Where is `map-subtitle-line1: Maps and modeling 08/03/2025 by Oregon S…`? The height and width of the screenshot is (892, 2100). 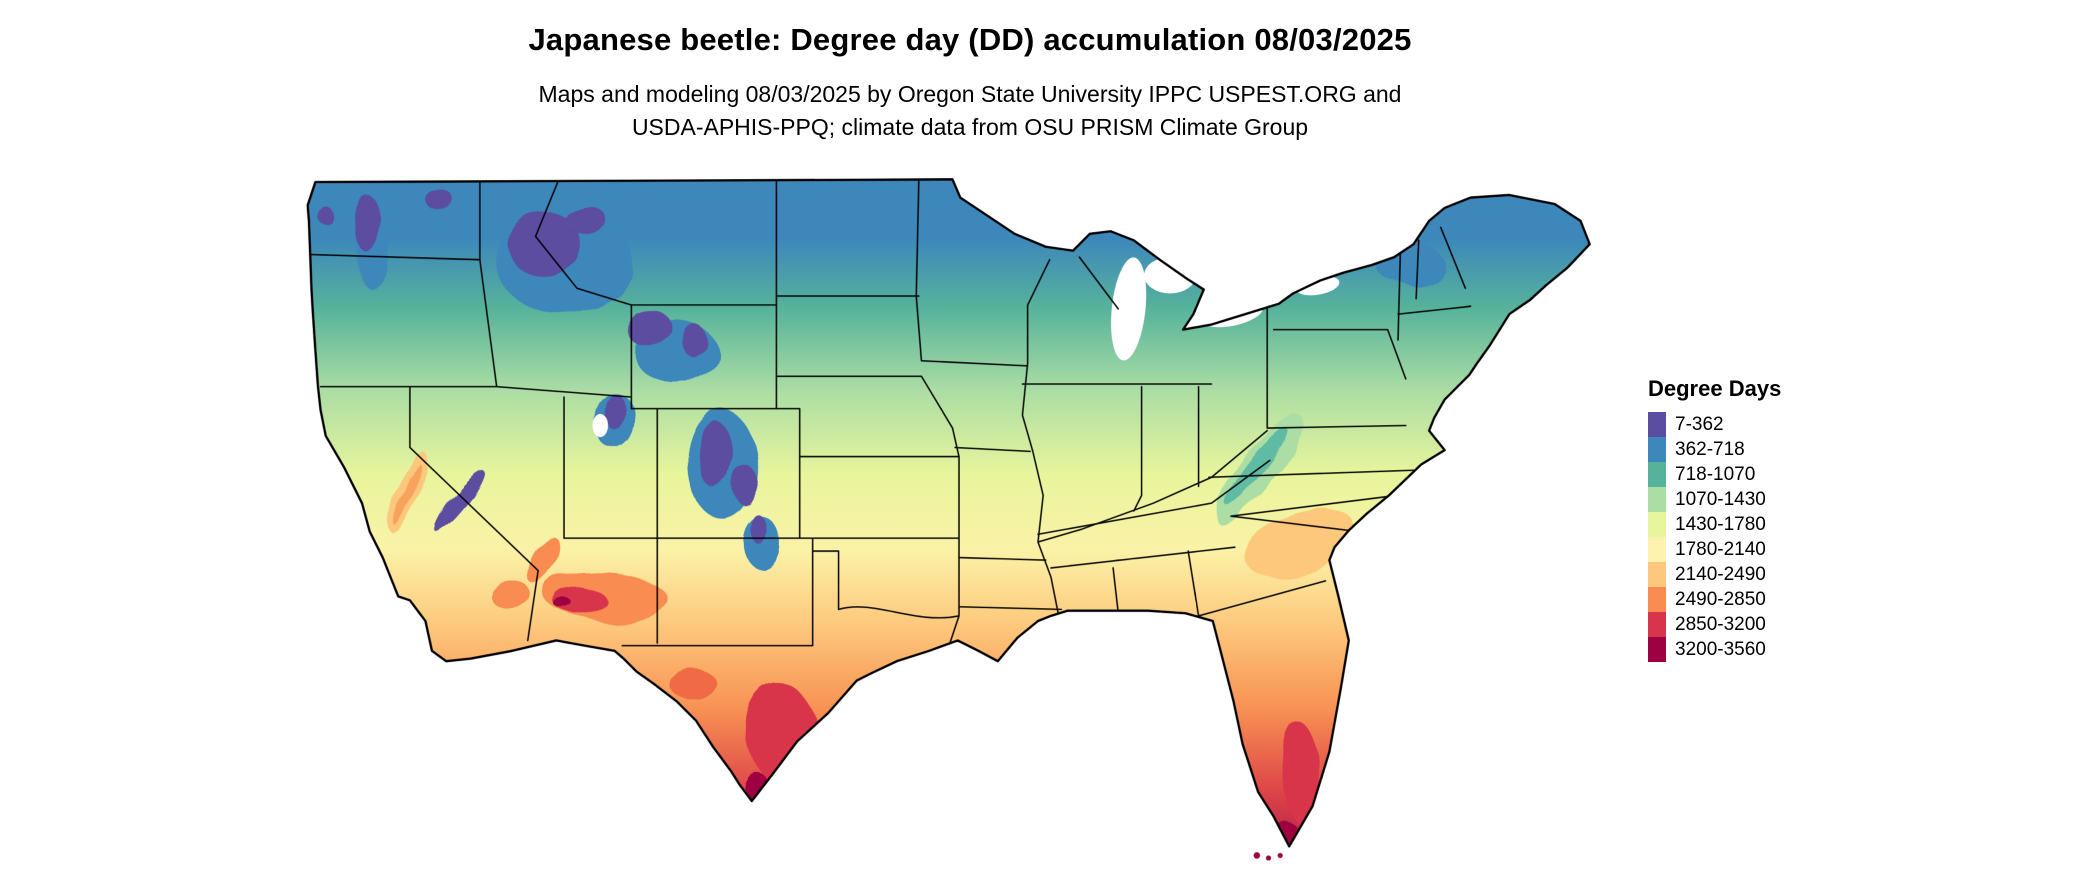
map-subtitle-line1: Maps and modeling 08/03/2025 by Oregon S… is located at coordinates (970, 94).